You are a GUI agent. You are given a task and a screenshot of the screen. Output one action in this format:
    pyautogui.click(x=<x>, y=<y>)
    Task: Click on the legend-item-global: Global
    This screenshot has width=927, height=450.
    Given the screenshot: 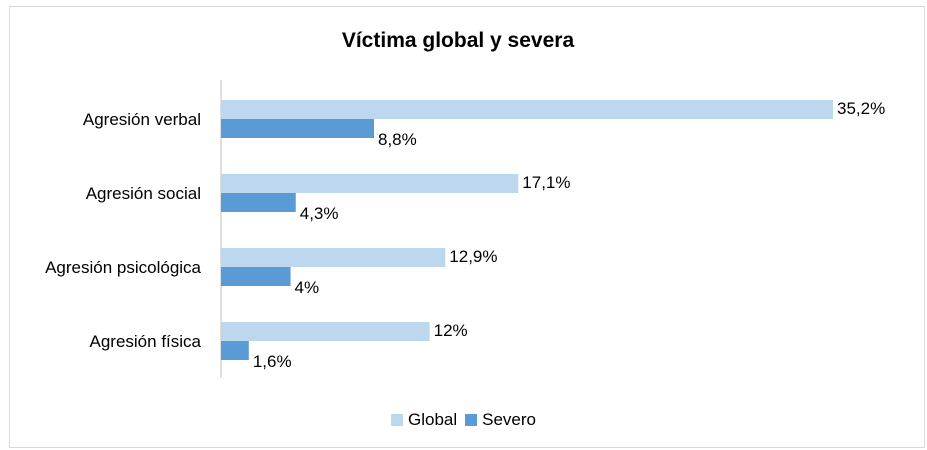 What is the action you would take?
    pyautogui.click(x=424, y=420)
    